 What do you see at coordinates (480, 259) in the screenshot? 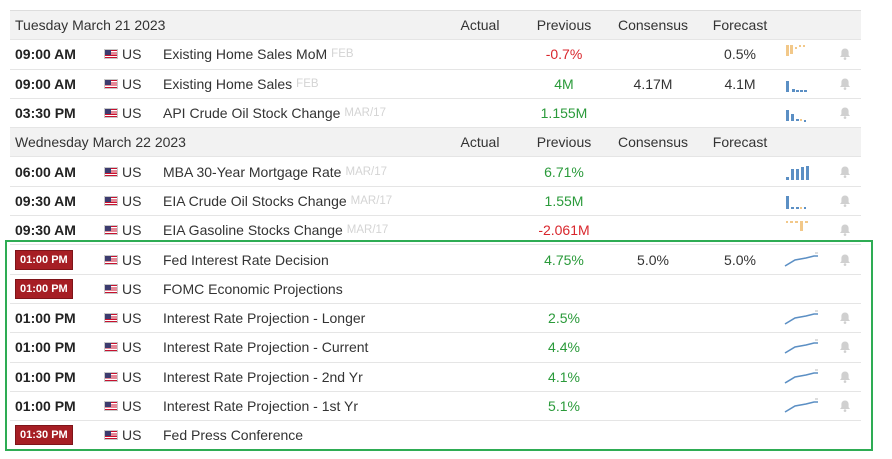
I see `event-actual` at bounding box center [480, 259].